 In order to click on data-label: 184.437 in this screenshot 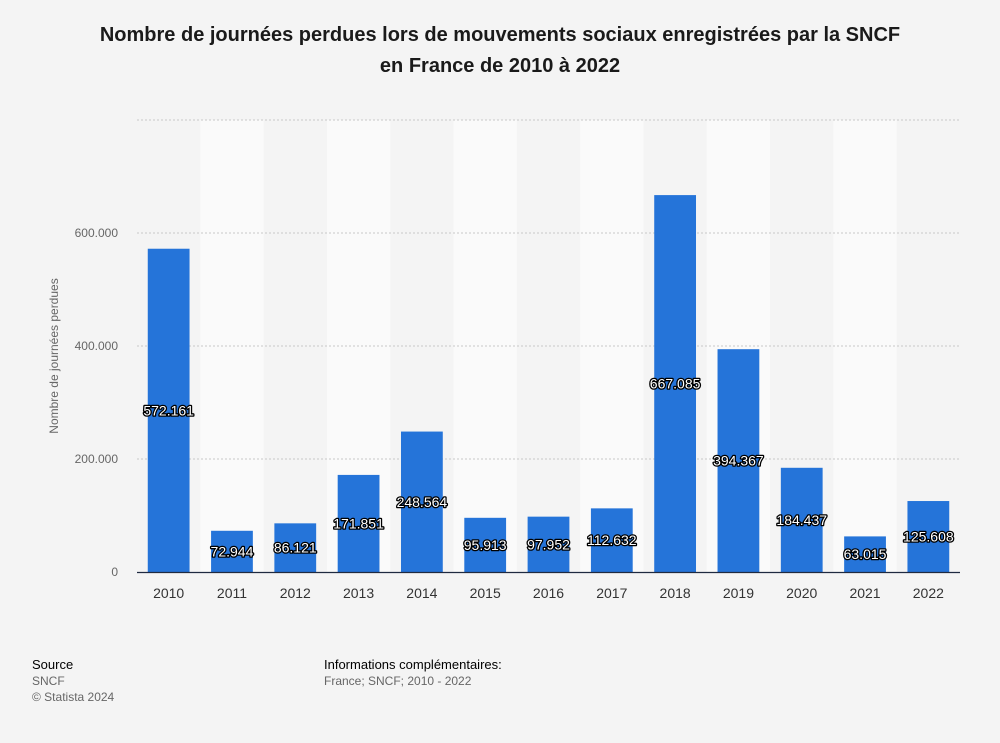, I will do `click(801, 520)`.